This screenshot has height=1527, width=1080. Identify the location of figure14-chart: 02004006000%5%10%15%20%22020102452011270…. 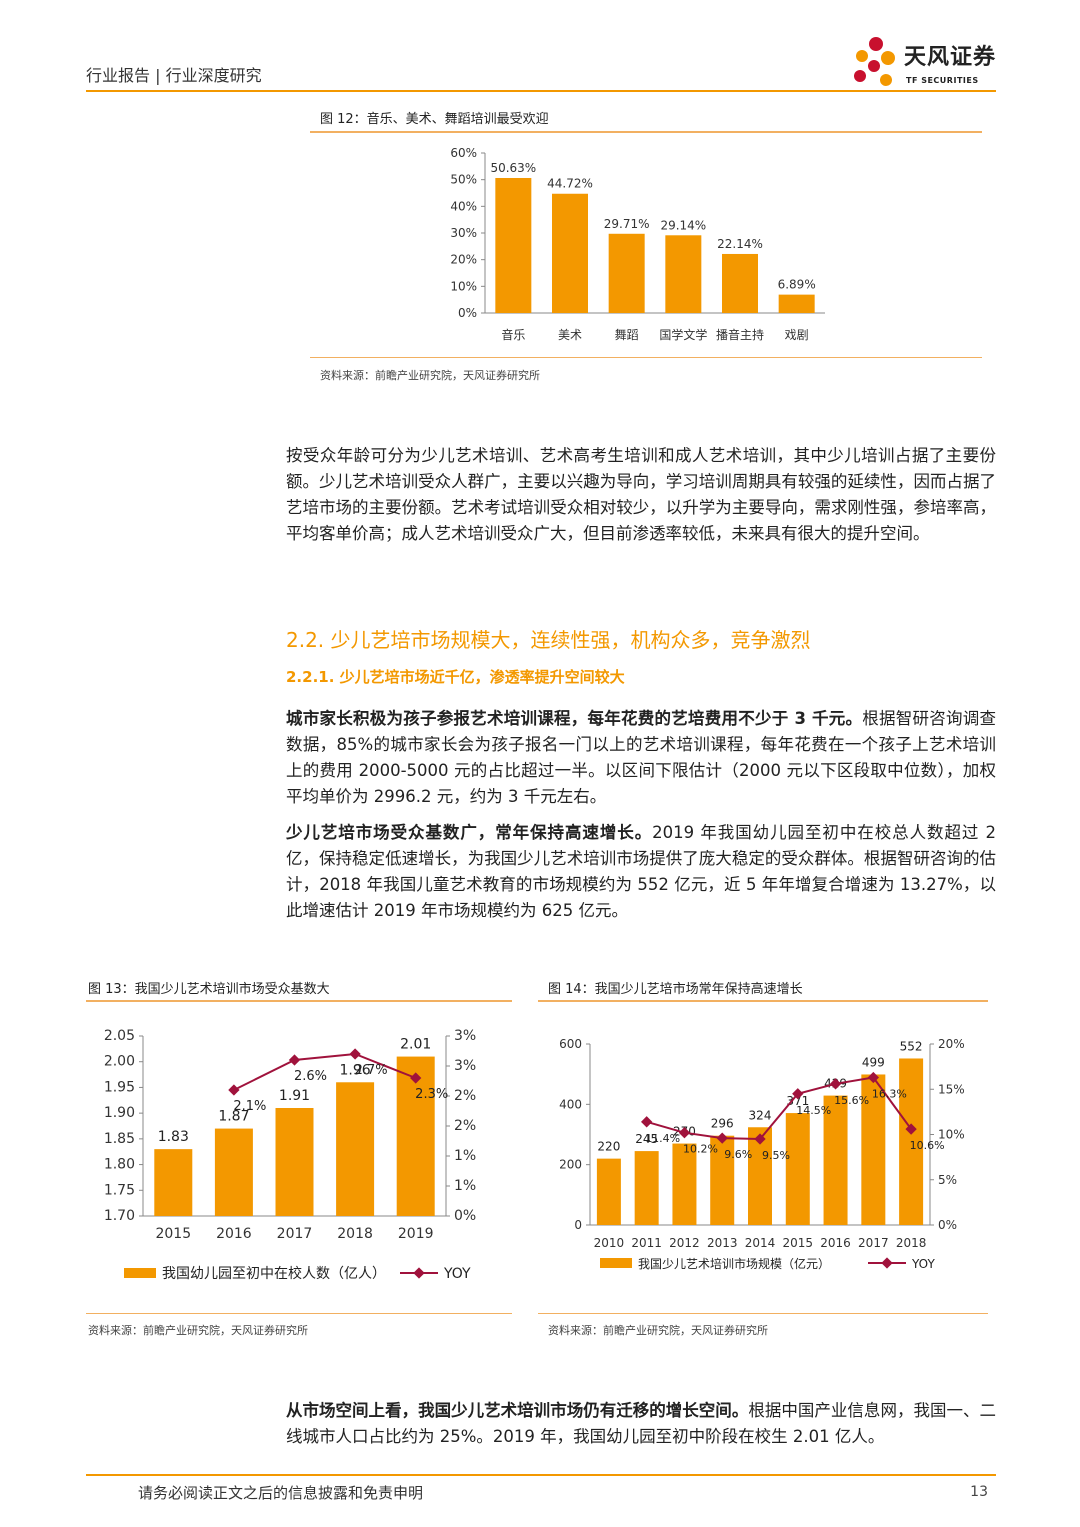
(762, 1154).